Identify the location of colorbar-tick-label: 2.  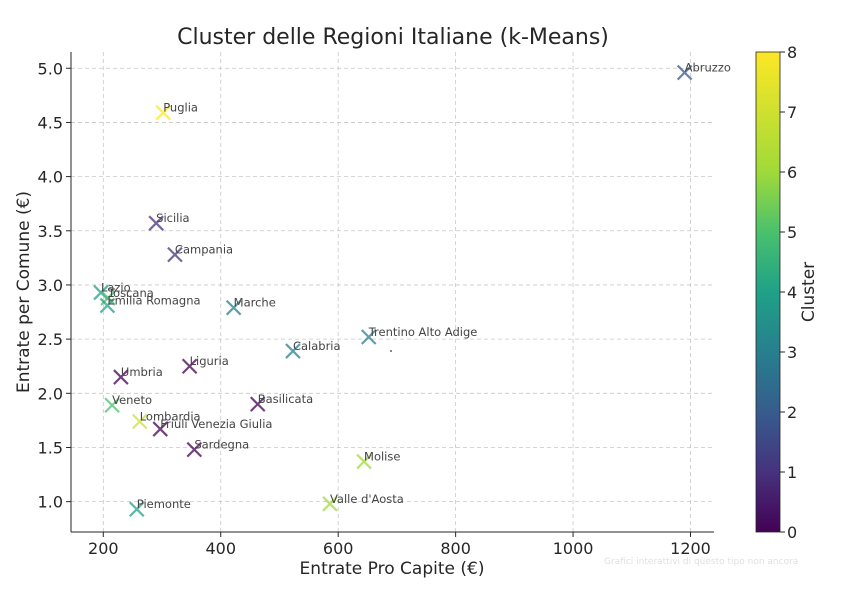
(792, 412).